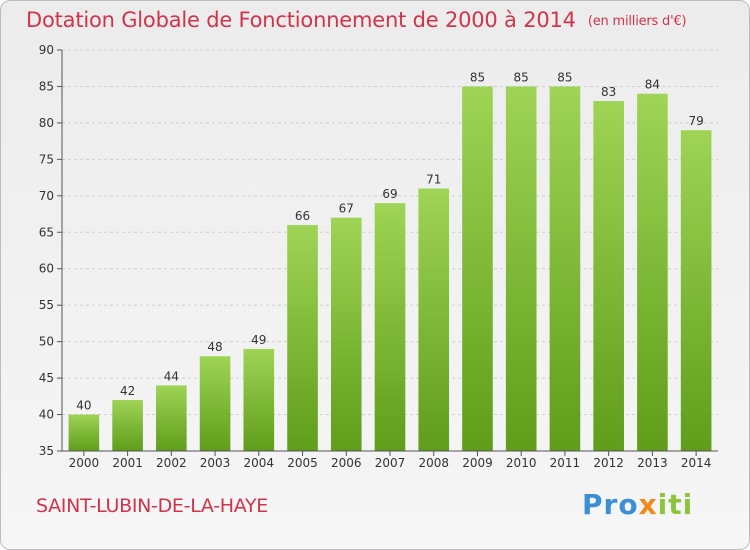 Image resolution: width=750 pixels, height=550 pixels. Describe the element at coordinates (477, 463) in the screenshot. I see `x-tick-label: 2009` at that location.